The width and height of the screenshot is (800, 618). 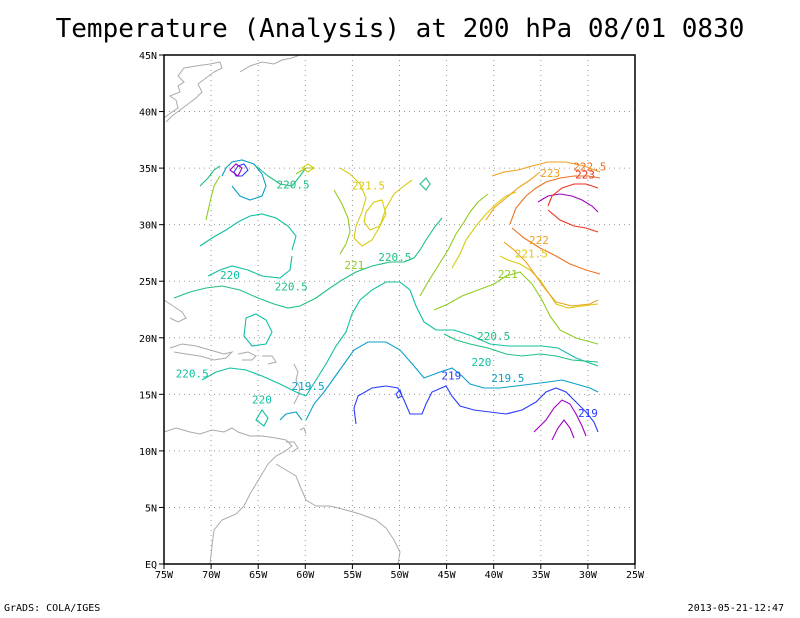 What do you see at coordinates (148, 282) in the screenshot?
I see `y-tick-label: 25N` at bounding box center [148, 282].